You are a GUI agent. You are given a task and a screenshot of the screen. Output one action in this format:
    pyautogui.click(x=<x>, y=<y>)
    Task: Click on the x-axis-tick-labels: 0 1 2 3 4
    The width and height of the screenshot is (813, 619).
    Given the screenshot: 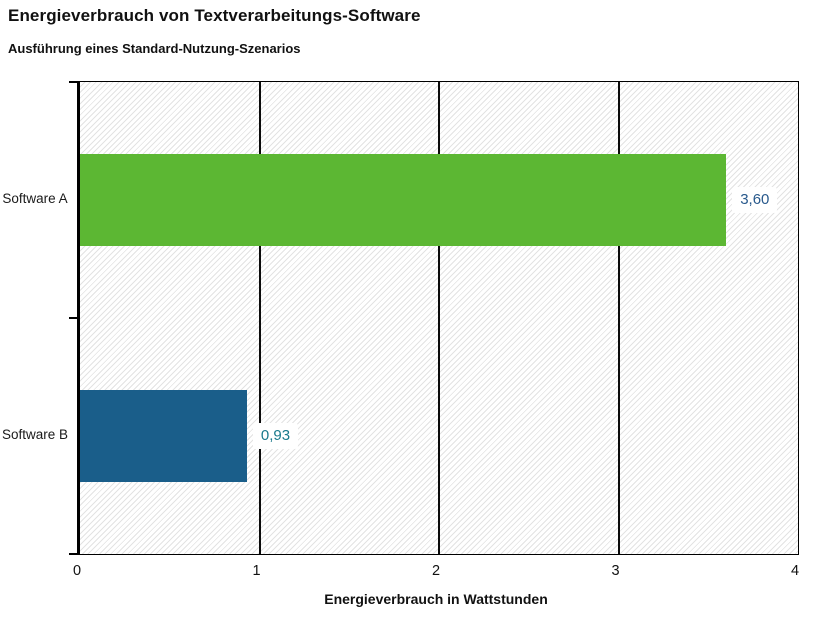 What is the action you would take?
    pyautogui.click(x=436, y=573)
    